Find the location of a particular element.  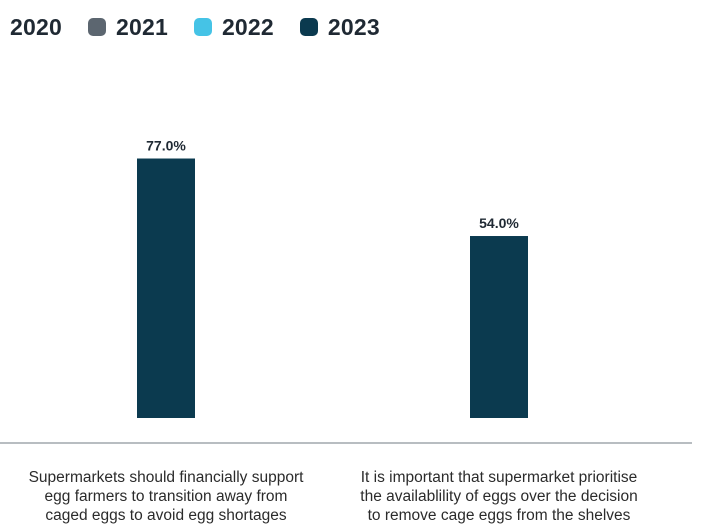

legend-swatch-2023 is located at coordinates (308, 27).